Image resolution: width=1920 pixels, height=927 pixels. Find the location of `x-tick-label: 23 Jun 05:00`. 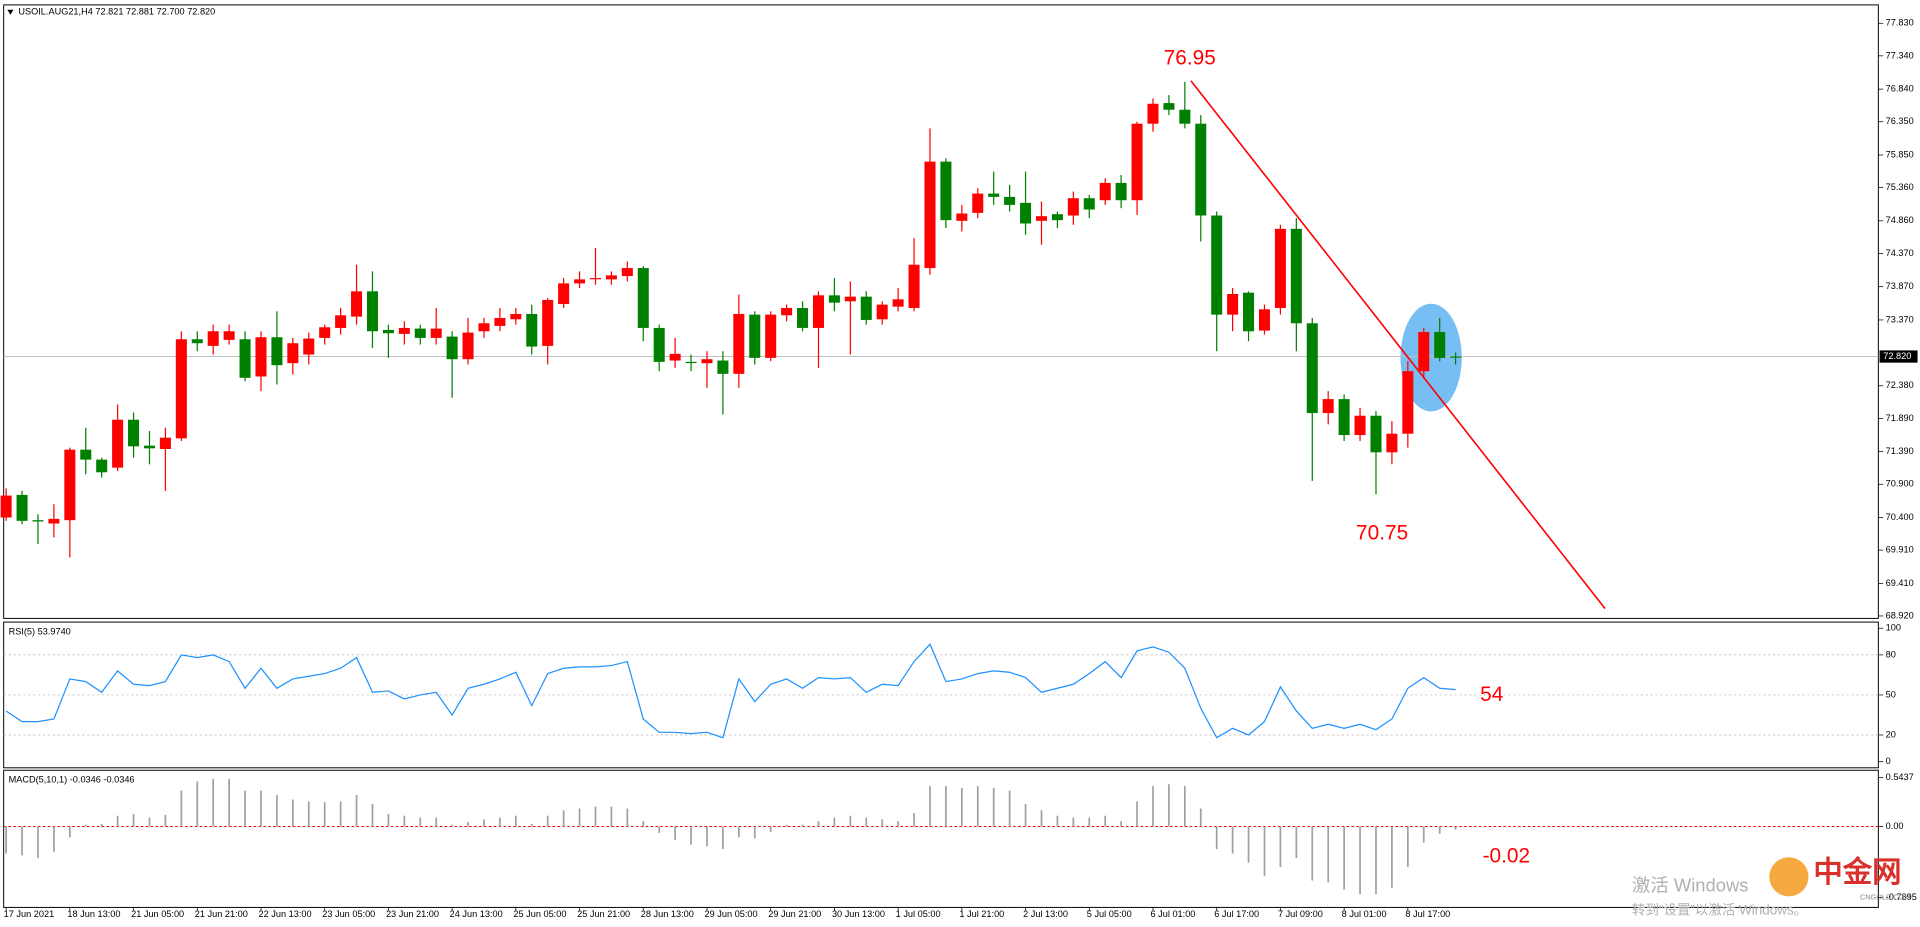

x-tick-label: 23 Jun 05:00 is located at coordinates (348, 914).